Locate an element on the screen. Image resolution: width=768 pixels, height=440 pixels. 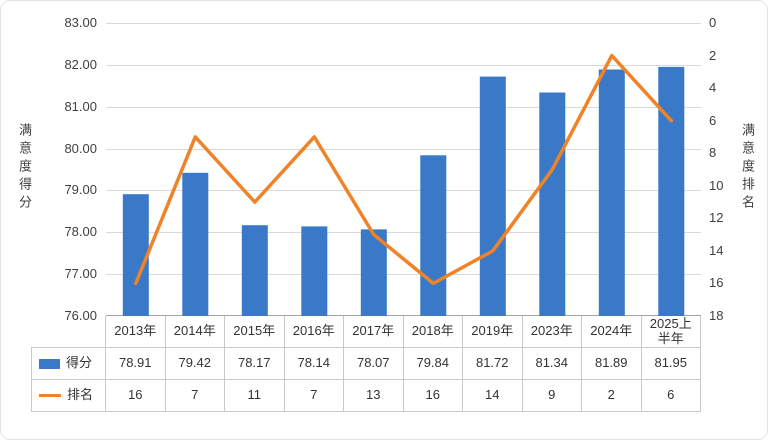
left-axis-title: 满意度得分 is located at coordinates (24, 168).